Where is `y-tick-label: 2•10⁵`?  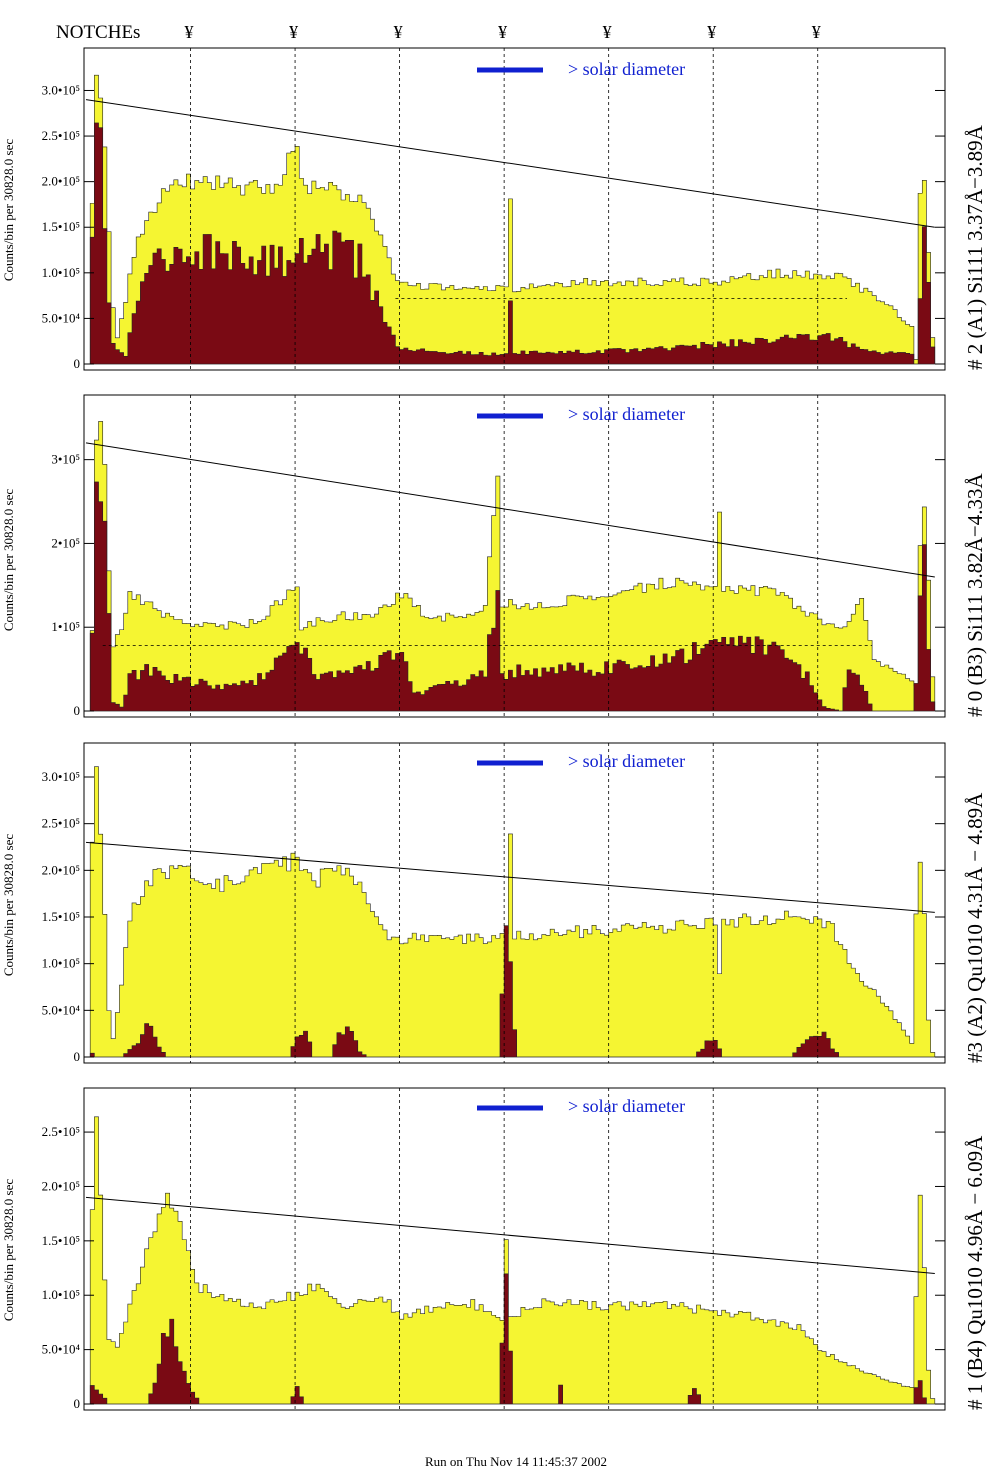
y-tick-label: 2•10⁵ is located at coordinates (65, 542).